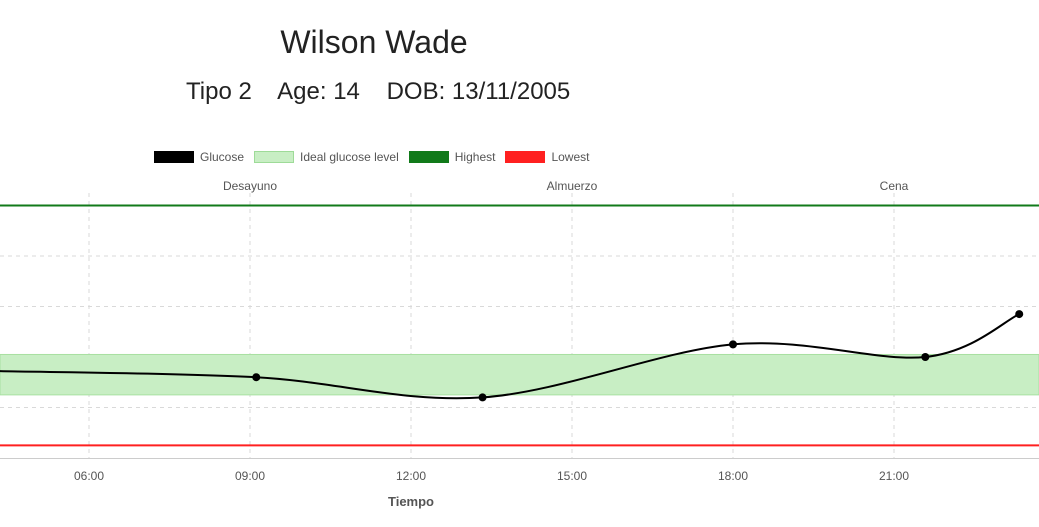 Image resolution: width=1039 pixels, height=527 pixels. I want to click on diabetes-type: Tipo 2, so click(219, 91).